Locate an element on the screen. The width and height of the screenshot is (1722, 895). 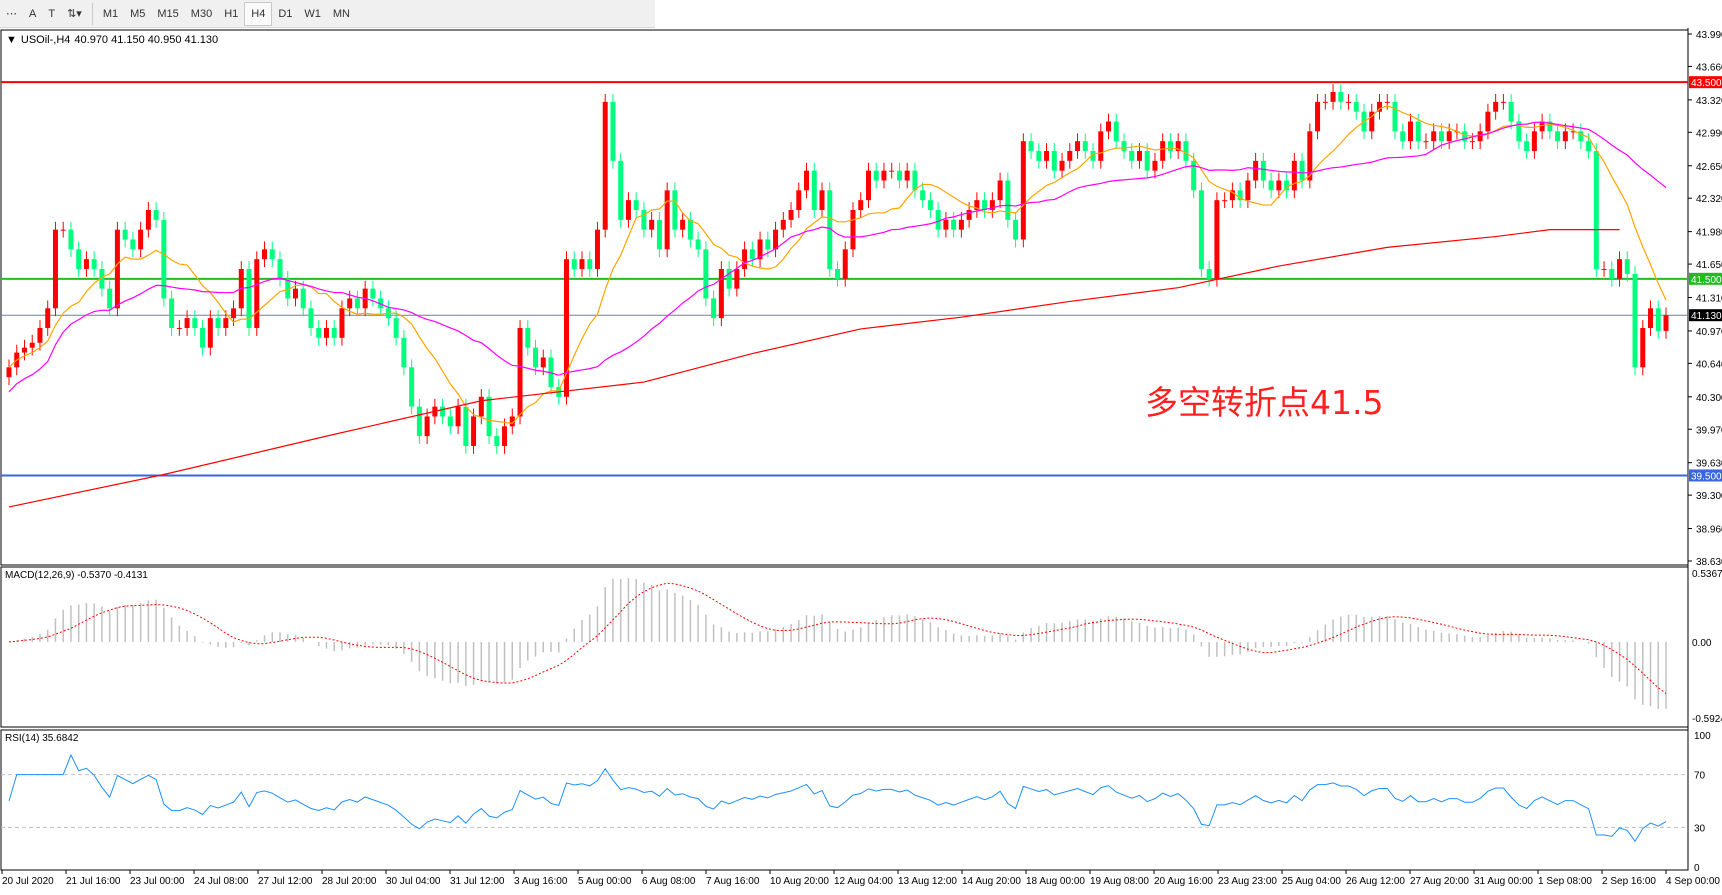
collapse-triangle-icon: ▼ is located at coordinates (11, 40).